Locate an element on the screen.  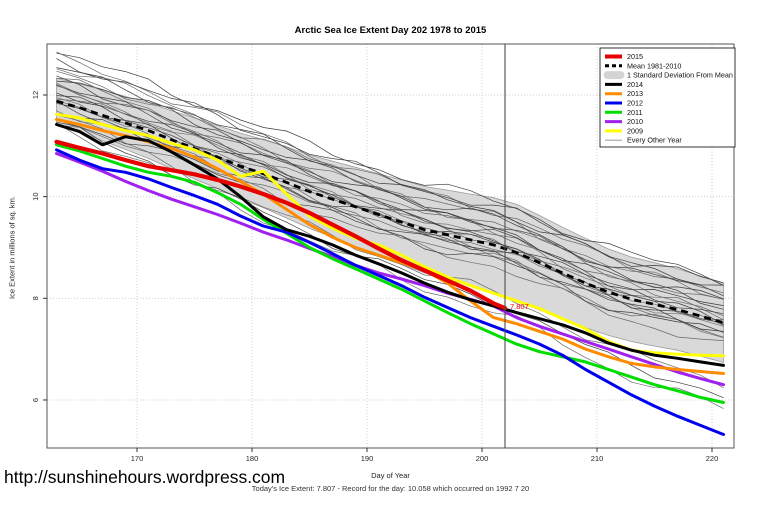
y-axis-label: Ice Extent in millions of sq. km. is located at coordinates (12, 247).